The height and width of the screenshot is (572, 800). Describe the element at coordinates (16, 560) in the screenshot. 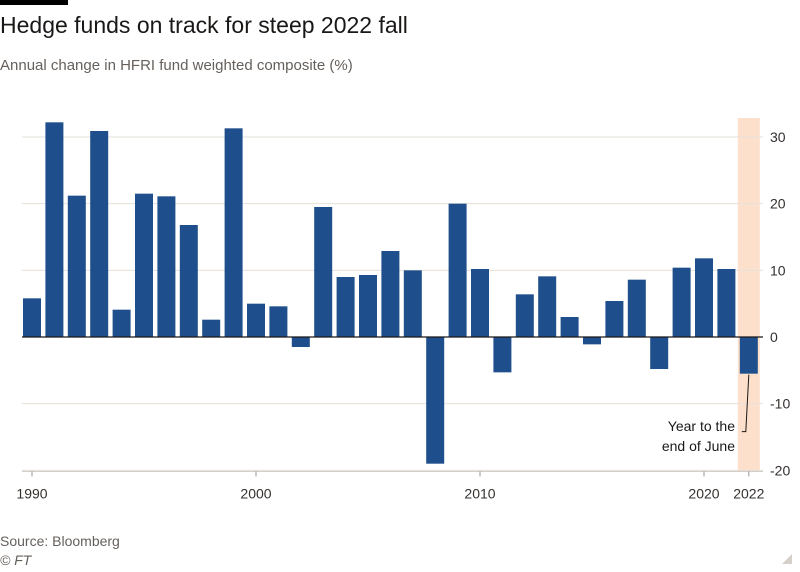

I see `ft-credit: © FT` at that location.